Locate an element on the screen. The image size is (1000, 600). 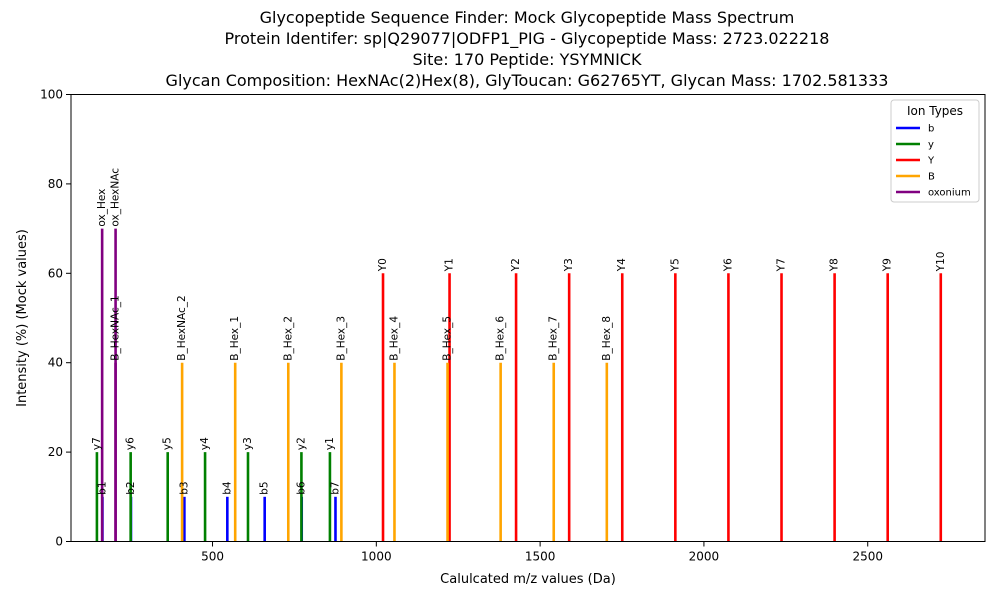
x-axis-ticks: 500 1000 1500 2000 2500 is located at coordinates (542, 552).